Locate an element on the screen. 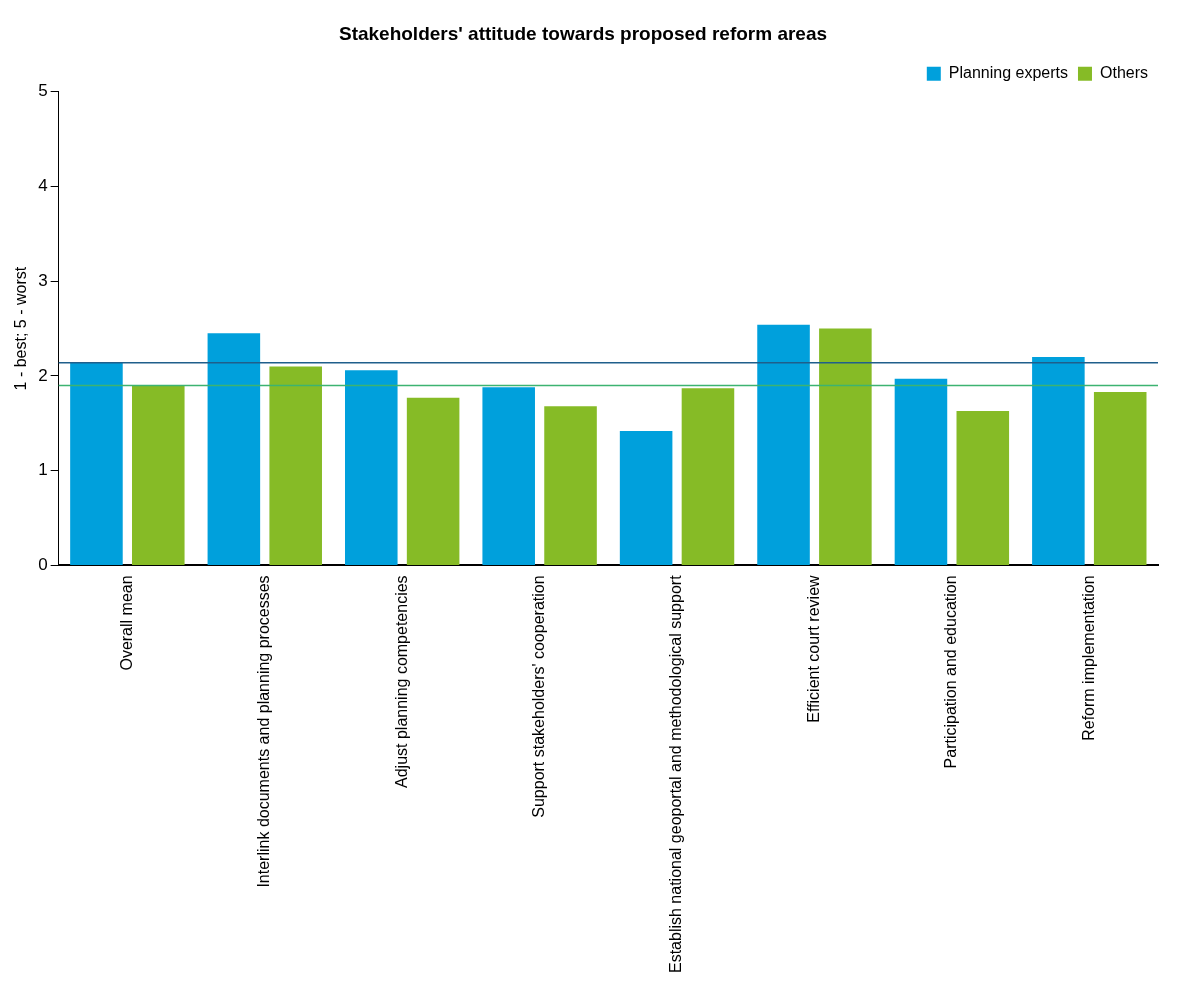  x-tick-label: Overall mean is located at coordinates (126, 623).